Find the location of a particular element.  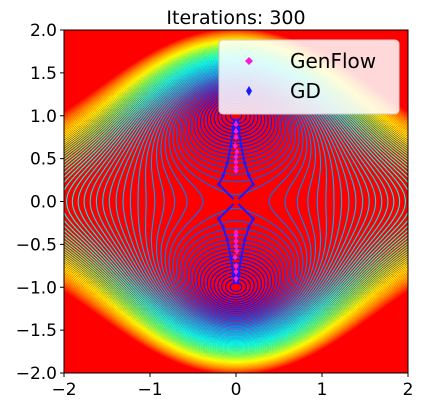

y-tick-label: −1.5 is located at coordinates (36, 331).